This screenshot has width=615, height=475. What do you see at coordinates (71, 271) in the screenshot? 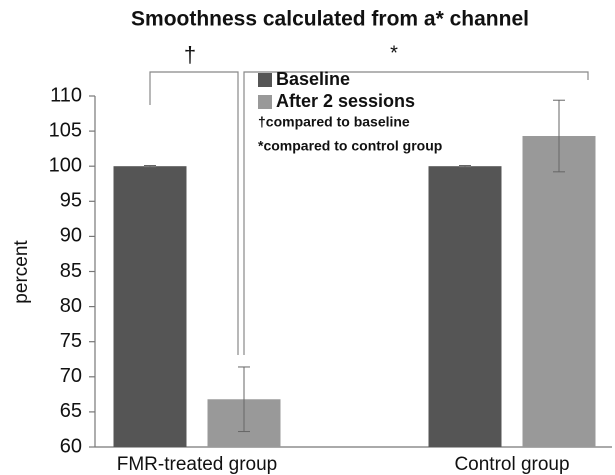
I see `y-tick-label: 85` at bounding box center [71, 271].